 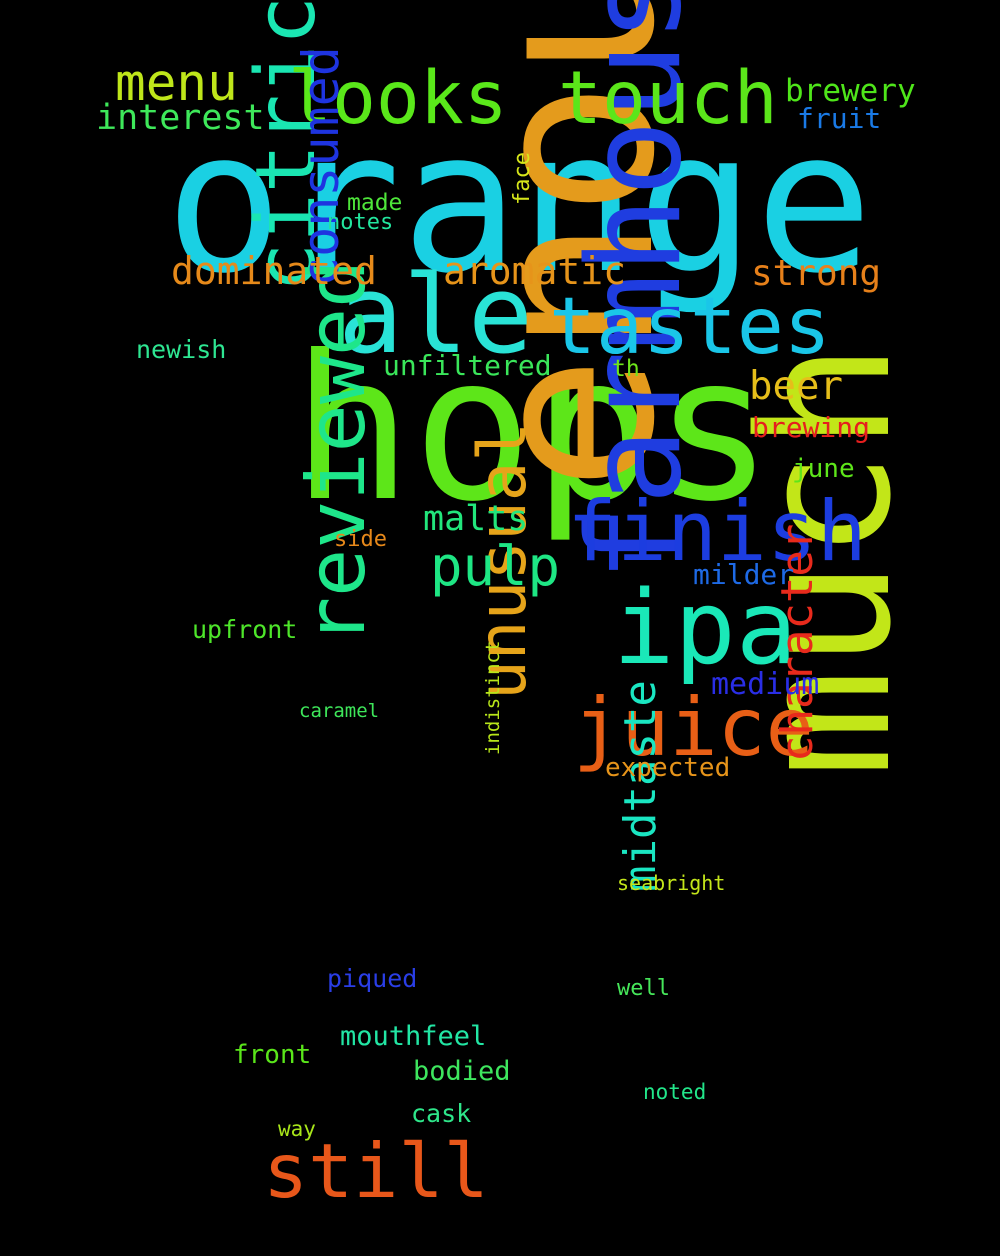 I want to click on word-face: face, so click(x=522, y=178).